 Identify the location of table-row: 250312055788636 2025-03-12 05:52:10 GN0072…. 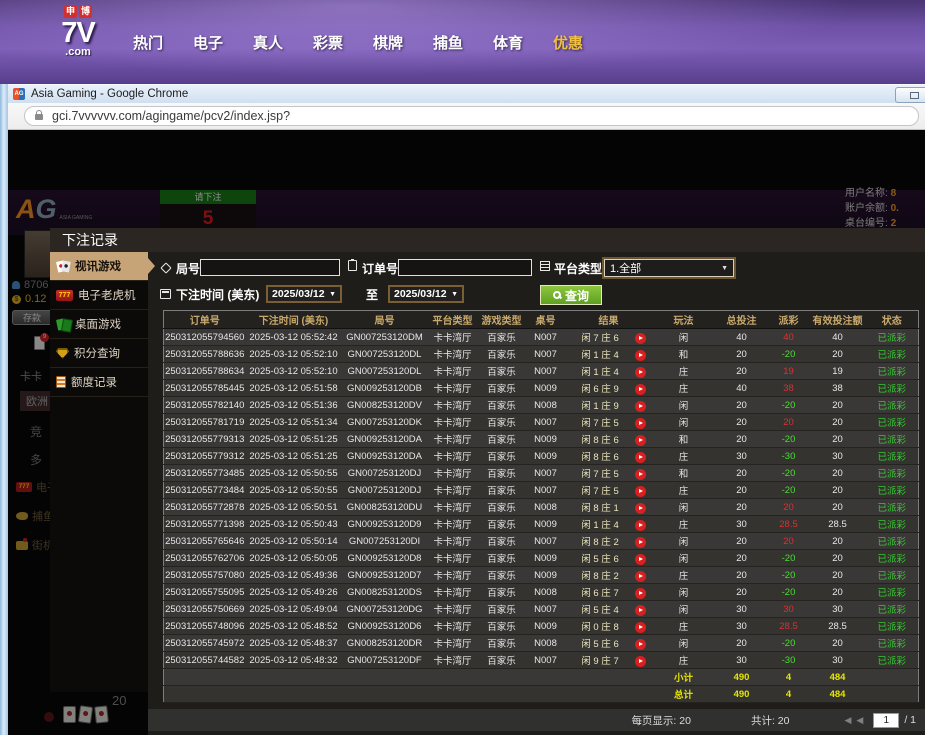
(541, 354).